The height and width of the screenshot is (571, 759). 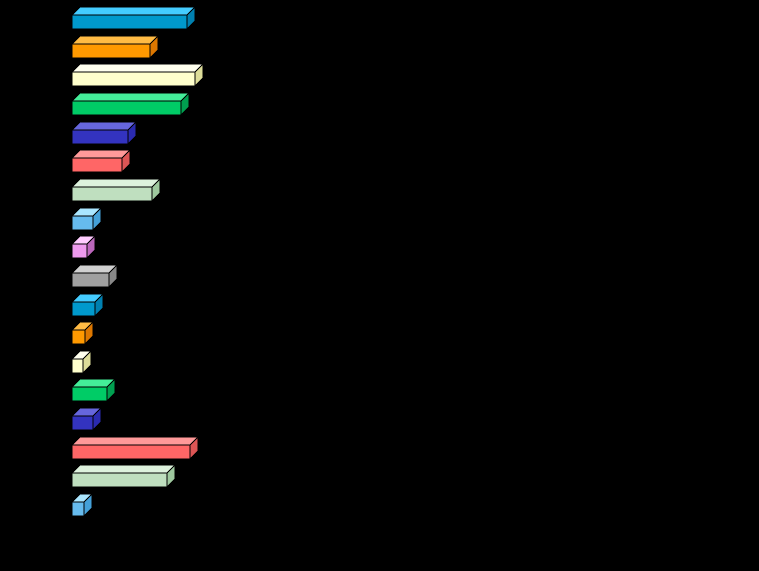 I want to click on bar-17-front-face, so click(x=119, y=480).